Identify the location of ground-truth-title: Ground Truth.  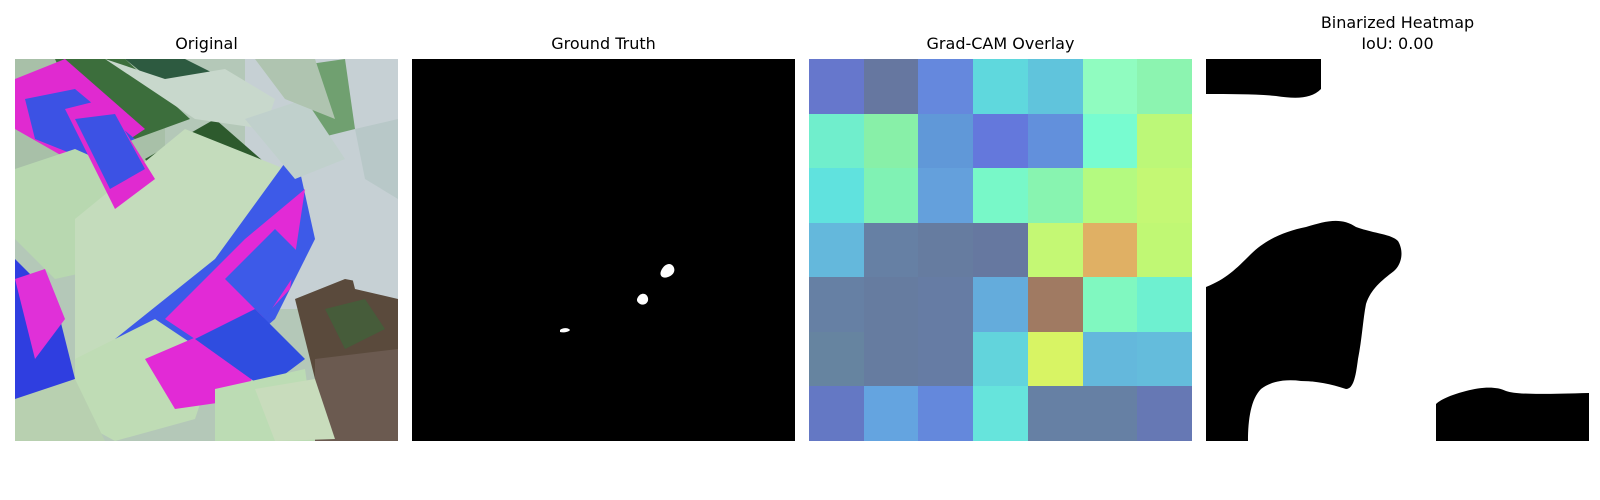
(603, 43).